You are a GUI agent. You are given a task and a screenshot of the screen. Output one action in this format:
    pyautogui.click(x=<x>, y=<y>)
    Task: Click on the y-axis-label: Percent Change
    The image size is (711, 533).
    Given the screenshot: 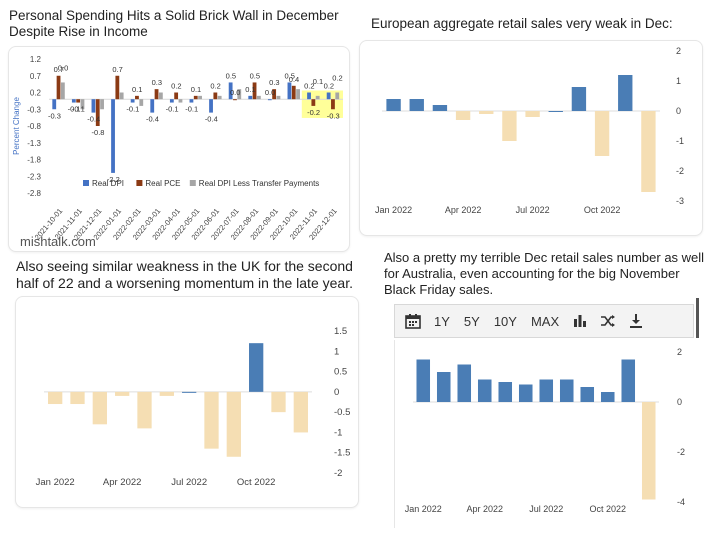 What is the action you would take?
    pyautogui.click(x=16, y=126)
    